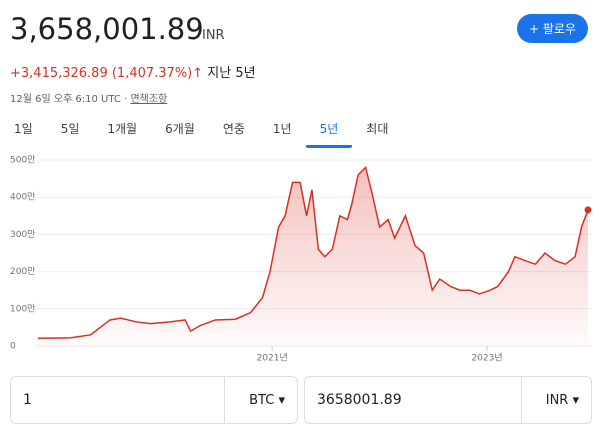 Image resolution: width=600 pixels, height=433 pixels. What do you see at coordinates (377, 129) in the screenshot?
I see `range-tab: 최대` at bounding box center [377, 129].